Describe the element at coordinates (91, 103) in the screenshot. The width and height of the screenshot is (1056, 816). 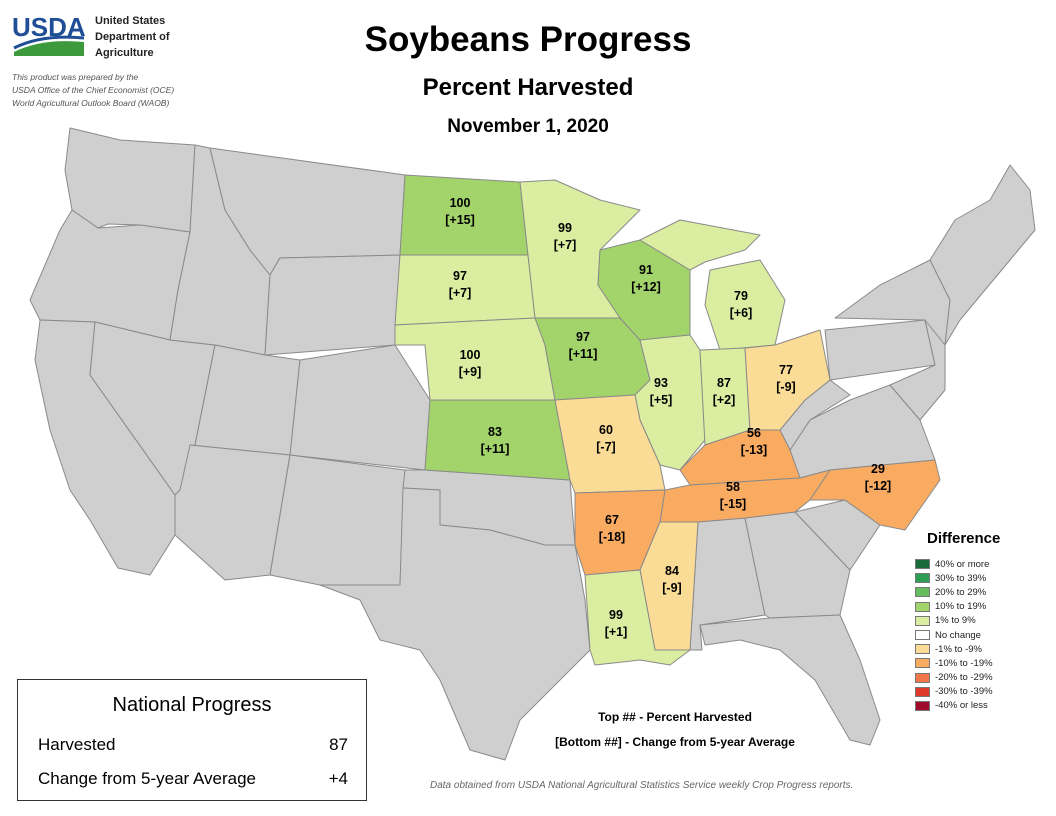
I see `prepared-line-3: World Agricultural Outlook Board (WAOB)` at that location.